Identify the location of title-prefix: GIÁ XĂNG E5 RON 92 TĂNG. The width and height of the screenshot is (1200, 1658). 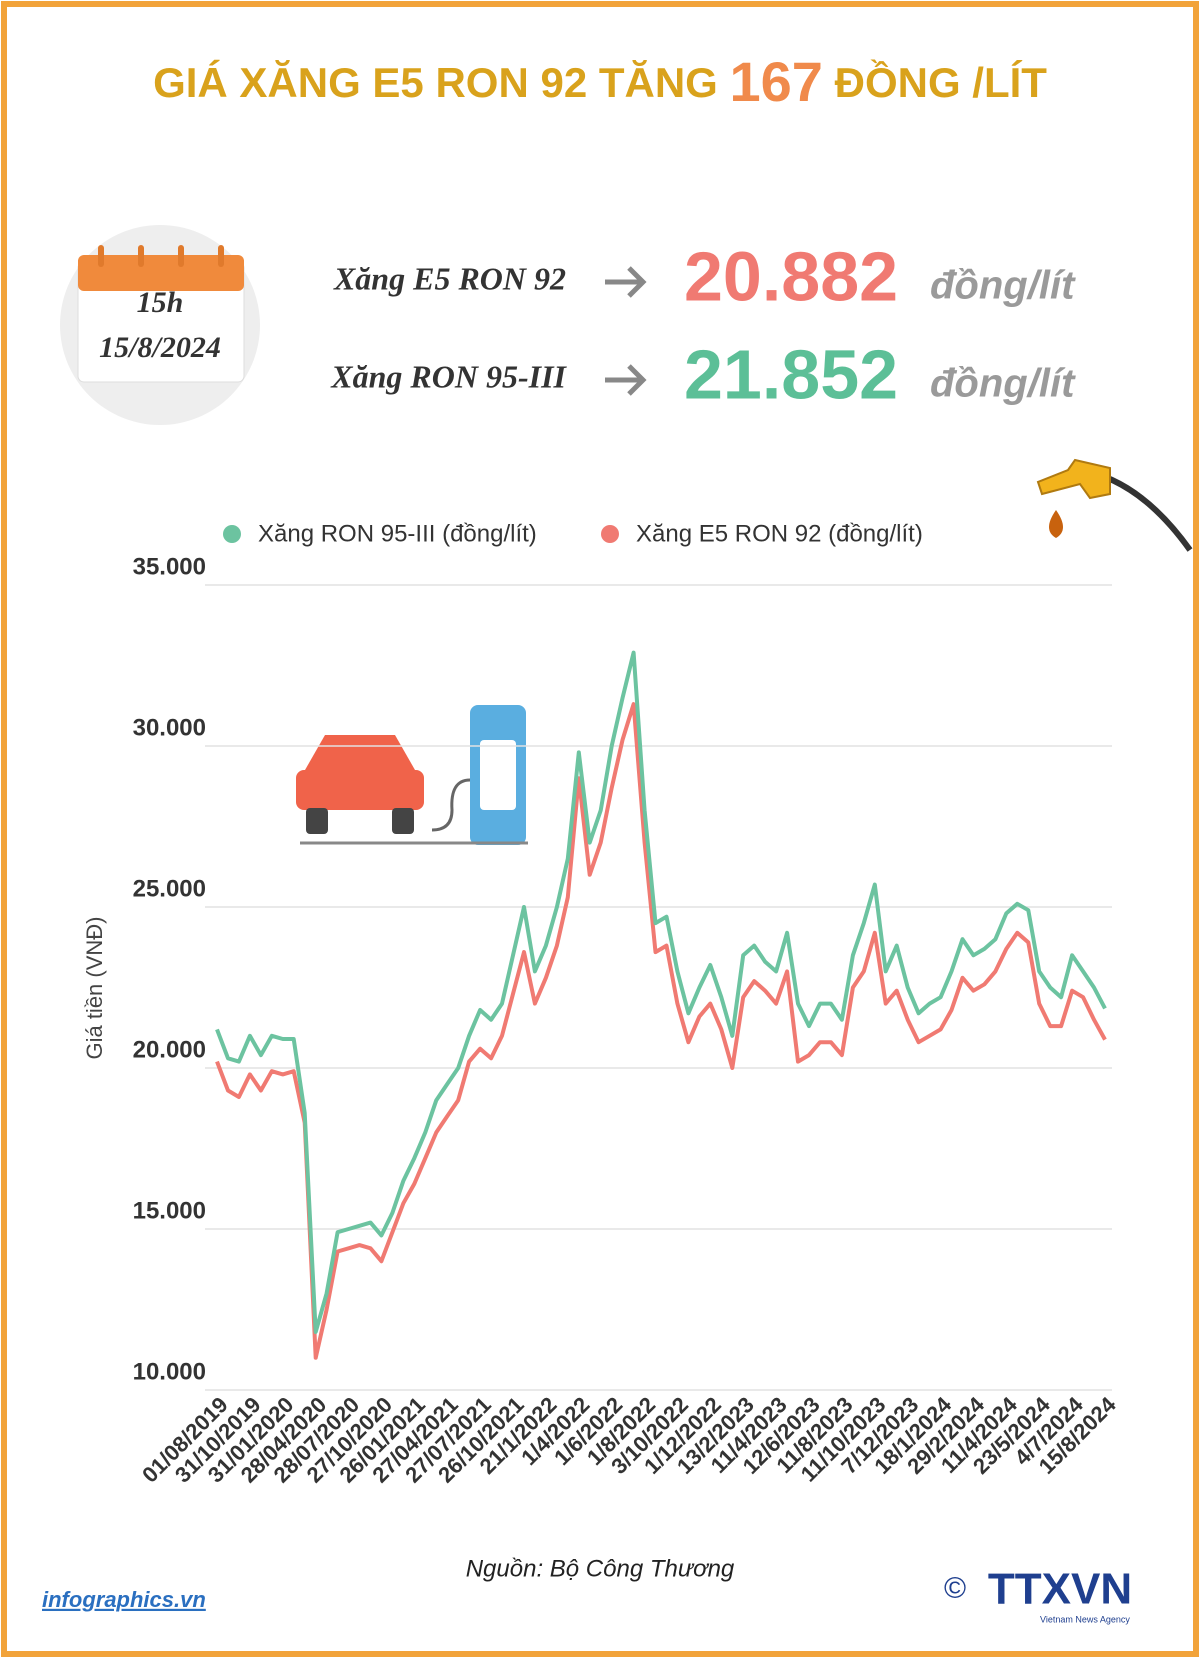
(435, 82).